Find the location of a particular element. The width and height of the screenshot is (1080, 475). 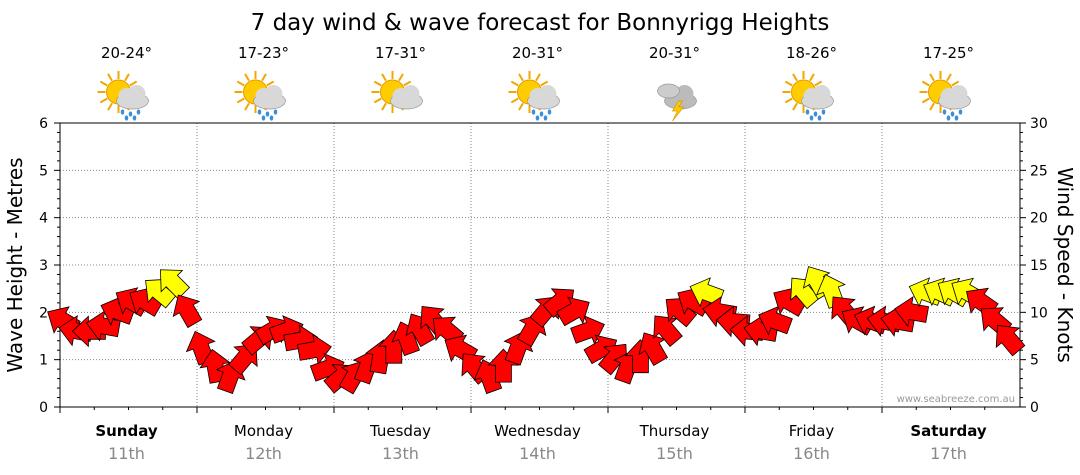

day-temp-range: 17-23° is located at coordinates (263, 53).